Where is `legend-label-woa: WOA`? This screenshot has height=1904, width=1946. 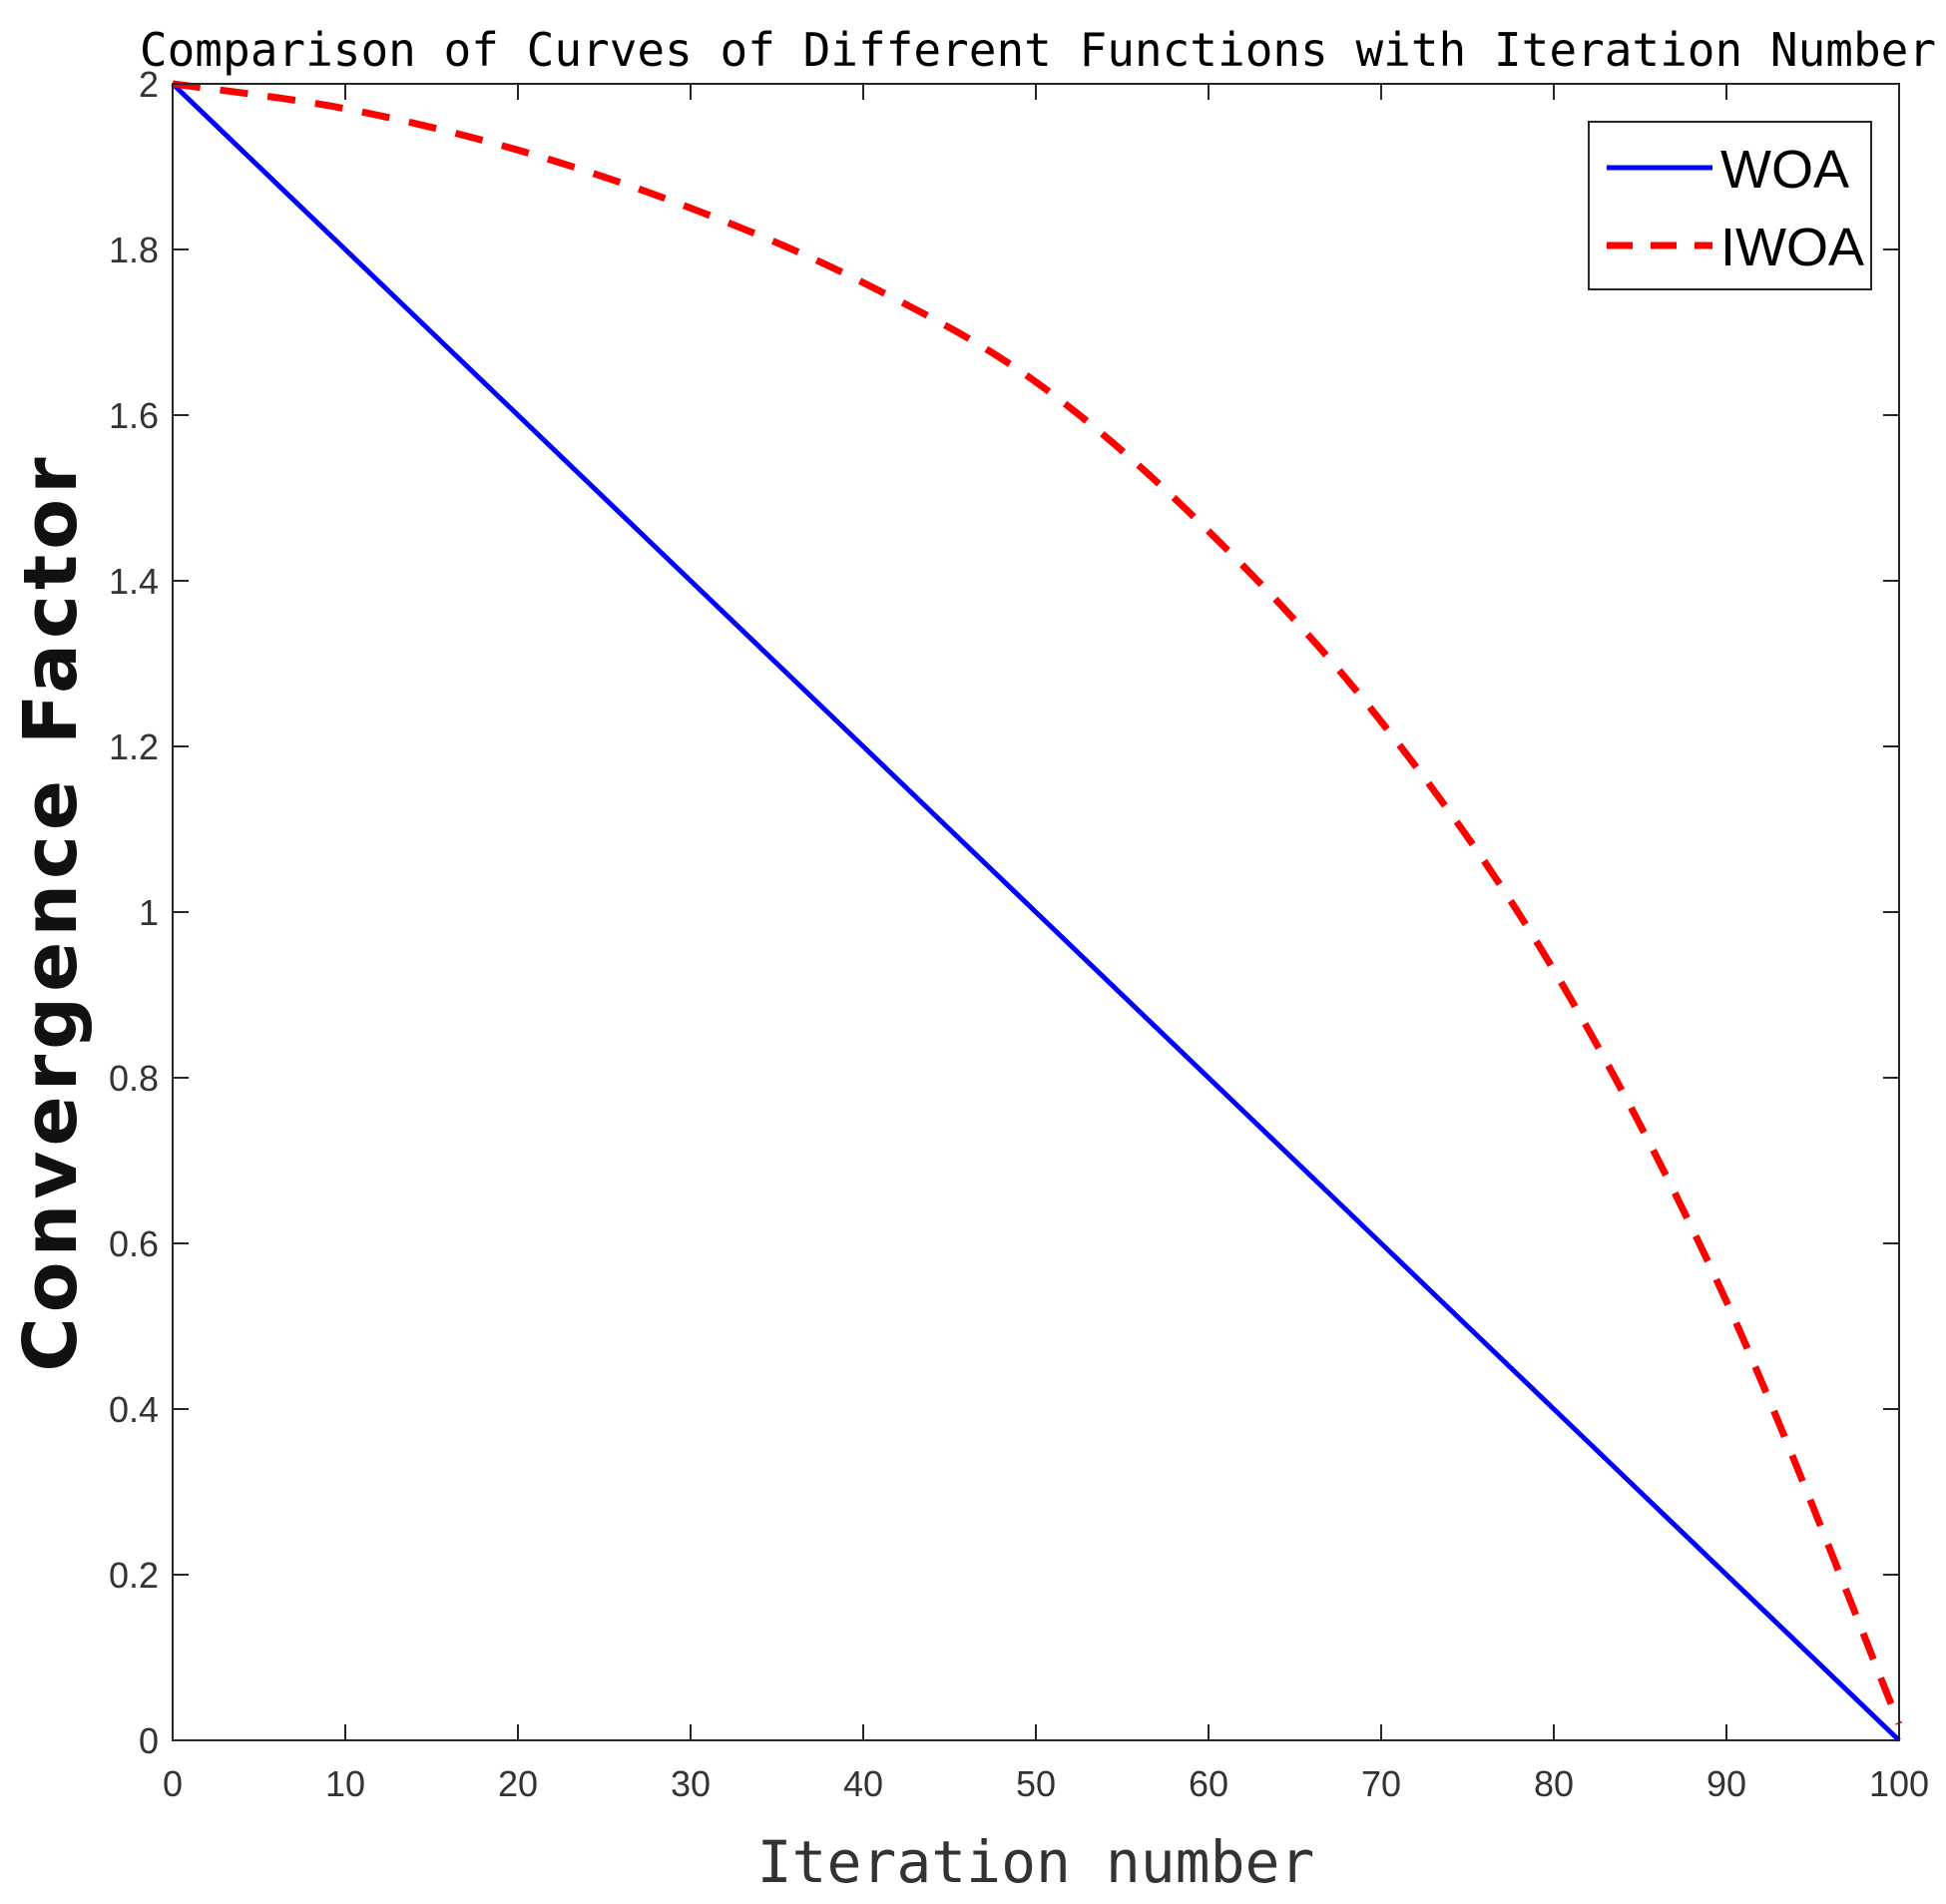 legend-label-woa: WOA is located at coordinates (1784, 170).